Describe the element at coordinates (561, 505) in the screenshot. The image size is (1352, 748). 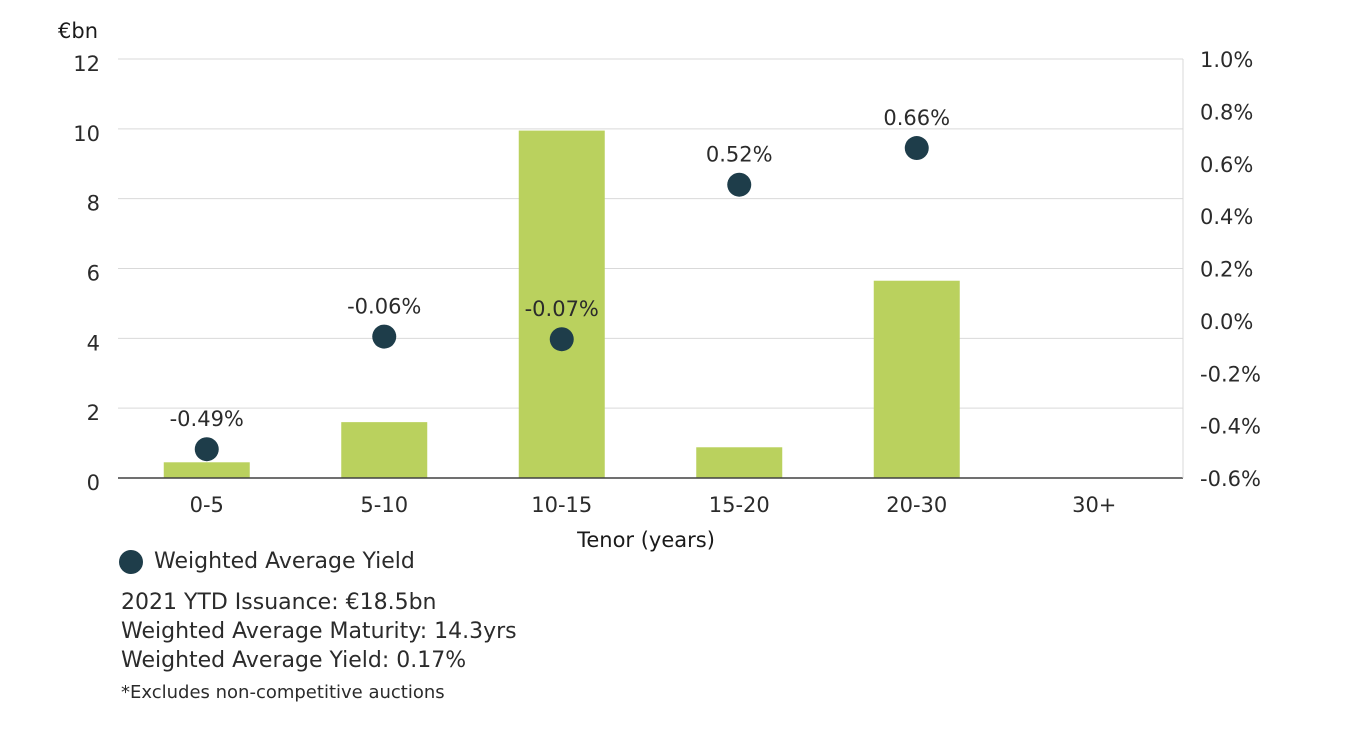
I see `x-tick-label: 10-15` at that location.